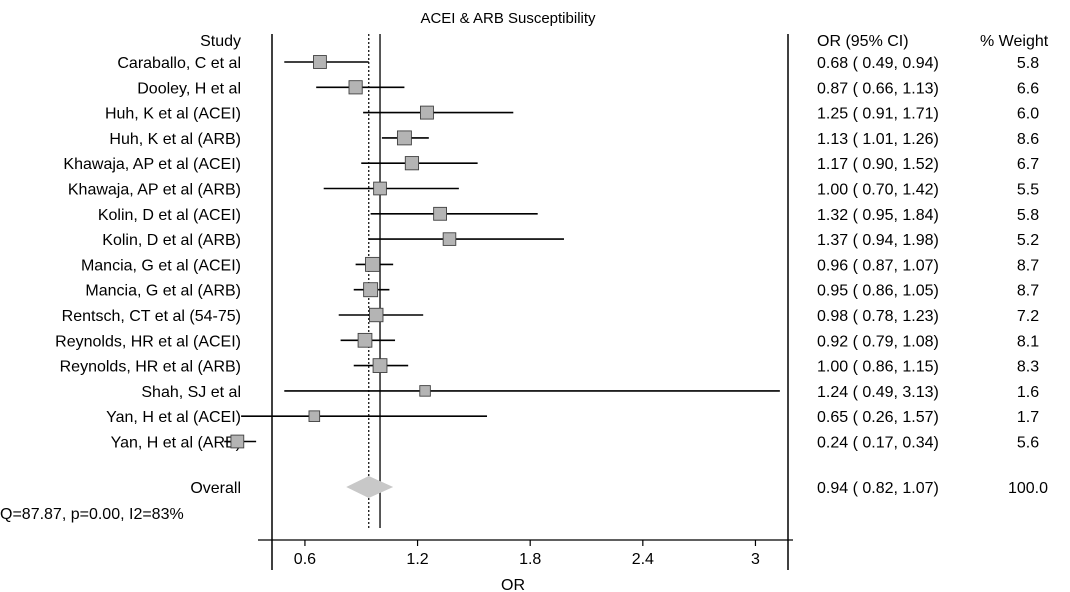 The width and height of the screenshot is (1070, 592). Describe the element at coordinates (878, 367) in the screenshot. I see `study-ci-text: 1.00 ( 0.86, 1.15)` at that location.